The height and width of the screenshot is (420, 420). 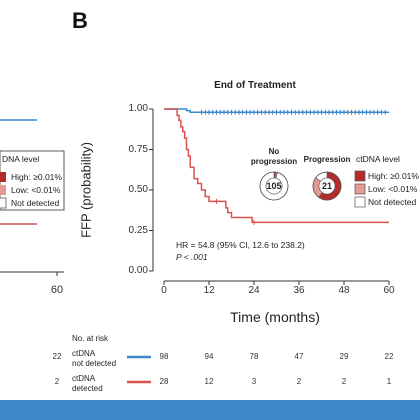 I want to click on panel-a-x-tick-label: 60, so click(x=57, y=290).